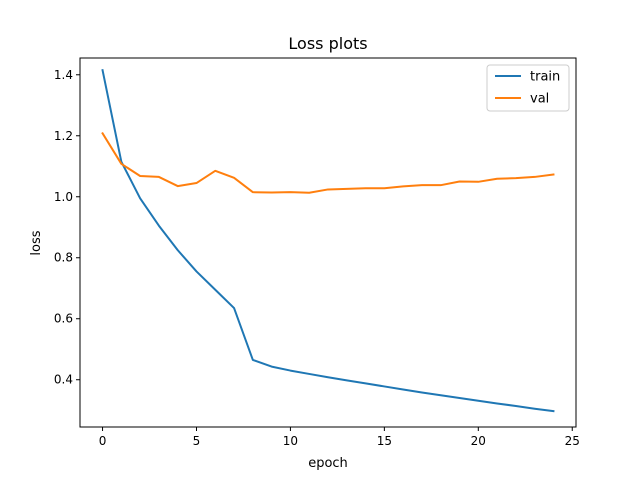 The width and height of the screenshot is (640, 484). I want to click on x-tick-label: 0, so click(103, 441).